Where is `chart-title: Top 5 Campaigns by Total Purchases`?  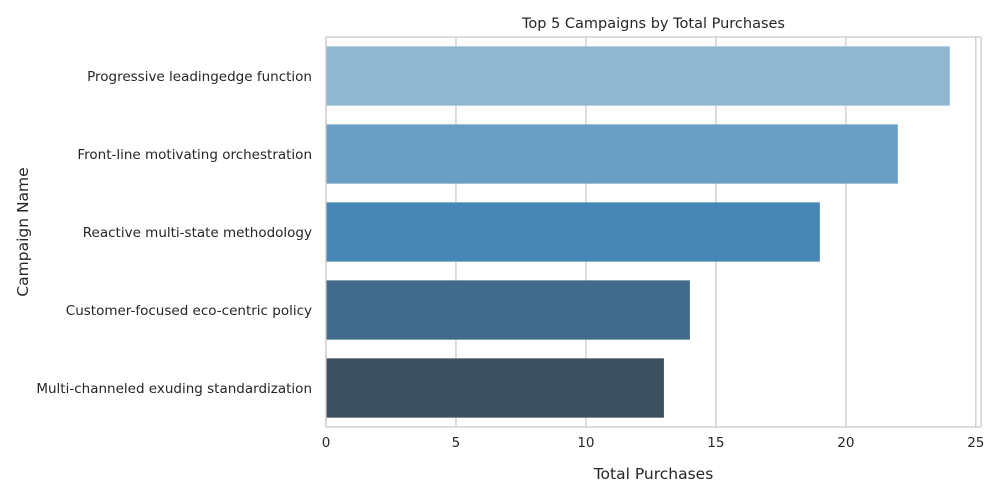
chart-title: Top 5 Campaigns by Total Purchases is located at coordinates (653, 24).